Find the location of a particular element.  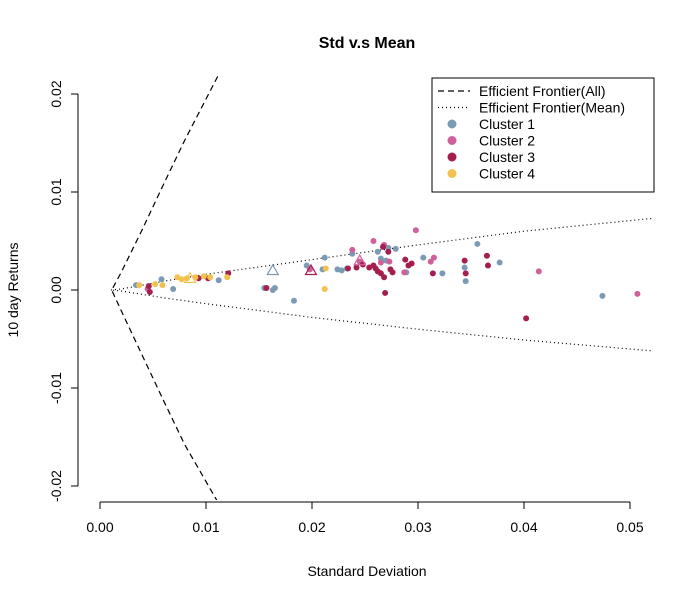

y-axis-label: 10 day Returns is located at coordinates (13, 290).